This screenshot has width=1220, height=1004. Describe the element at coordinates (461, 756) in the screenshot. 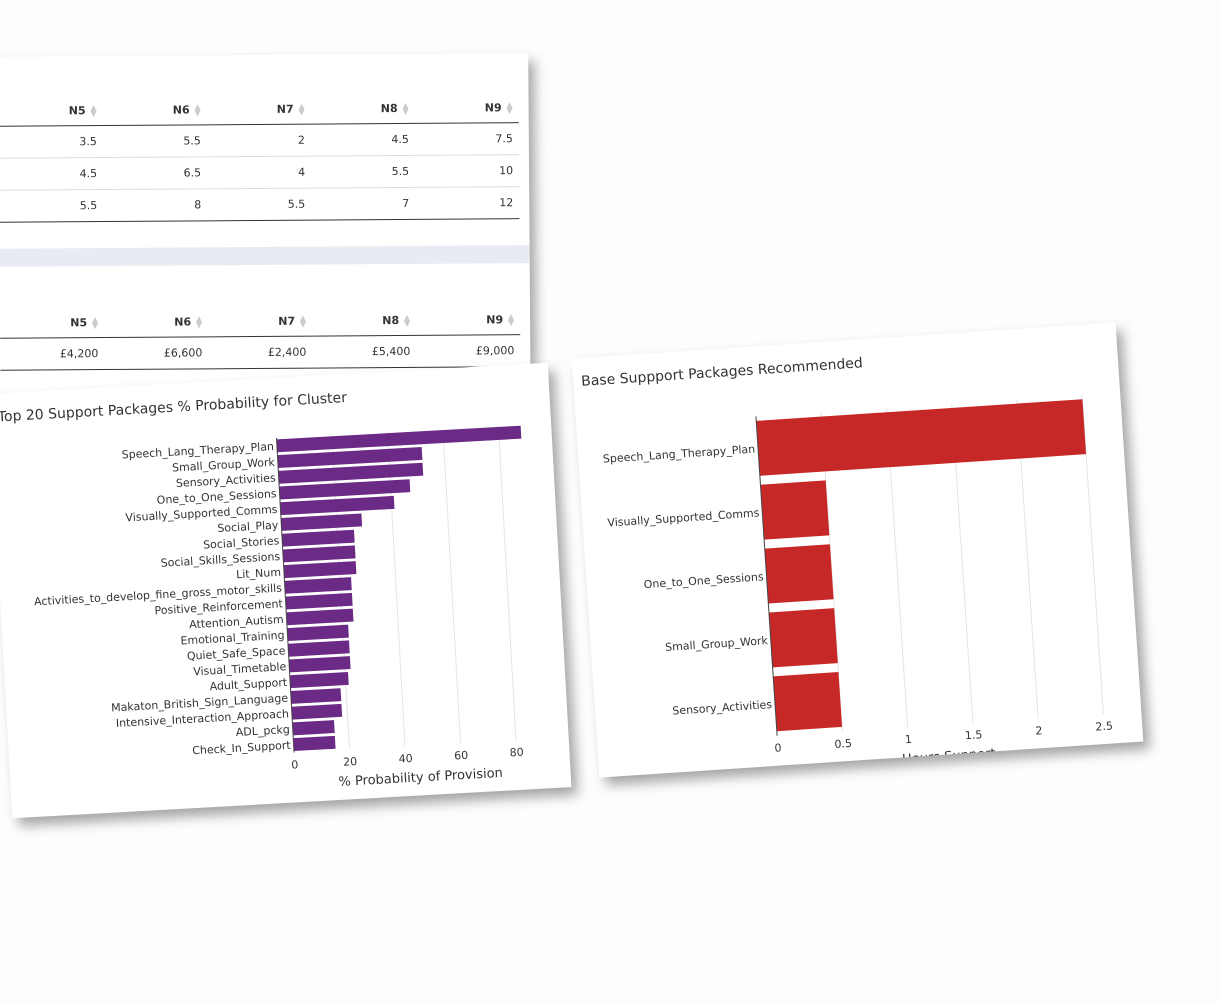

I see `x-tick-label: 60` at that location.